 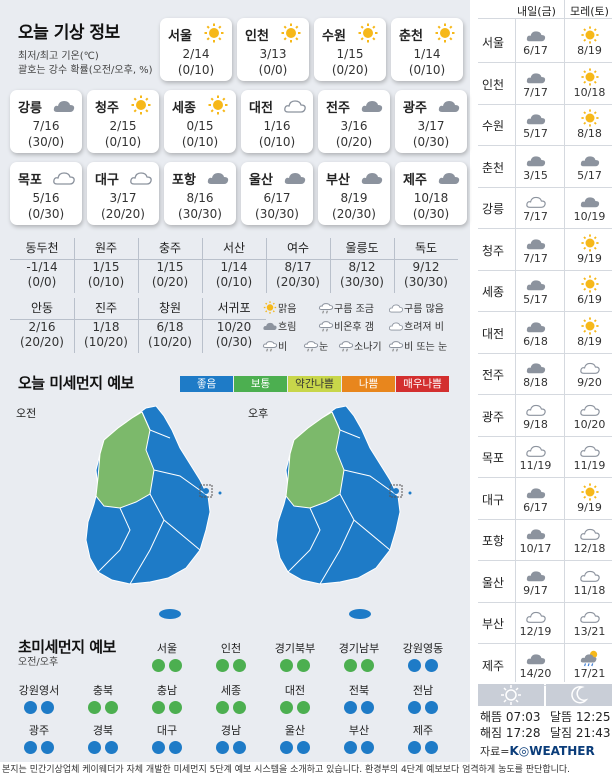 What do you see at coordinates (234, 327) in the screenshot?
I see `table-temp: 10/20` at bounding box center [234, 327].